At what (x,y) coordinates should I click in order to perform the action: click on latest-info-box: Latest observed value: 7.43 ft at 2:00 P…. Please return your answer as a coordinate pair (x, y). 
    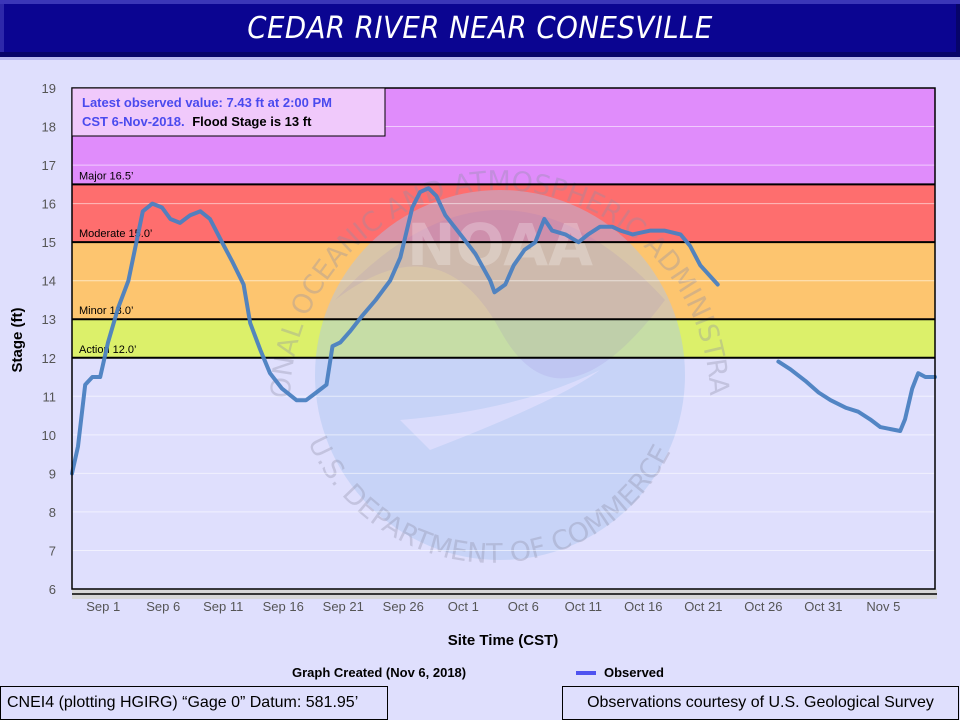
    Looking at the image, I should click on (228, 112).